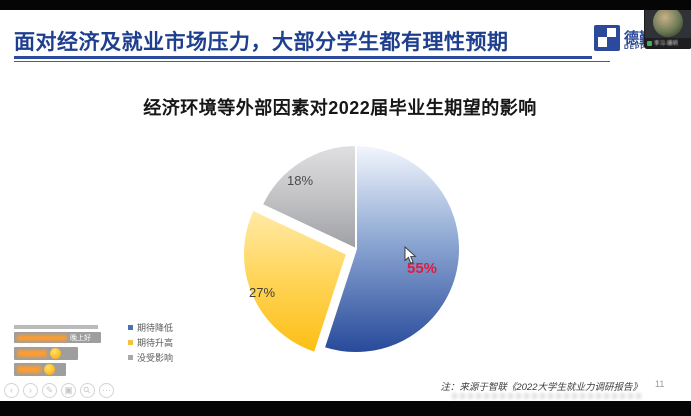  What do you see at coordinates (668, 22) in the screenshot?
I see `avatar` at bounding box center [668, 22].